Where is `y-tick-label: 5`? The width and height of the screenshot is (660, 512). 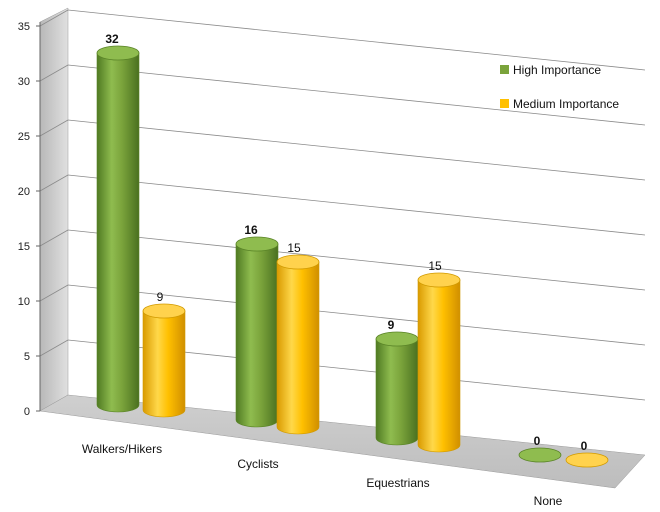 y-tick-label: 5 is located at coordinates (27, 357).